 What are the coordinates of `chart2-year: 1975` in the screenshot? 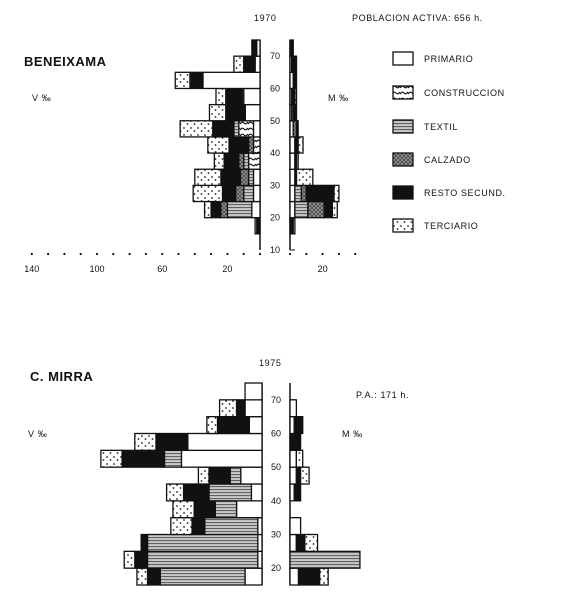 It's located at (270, 363).